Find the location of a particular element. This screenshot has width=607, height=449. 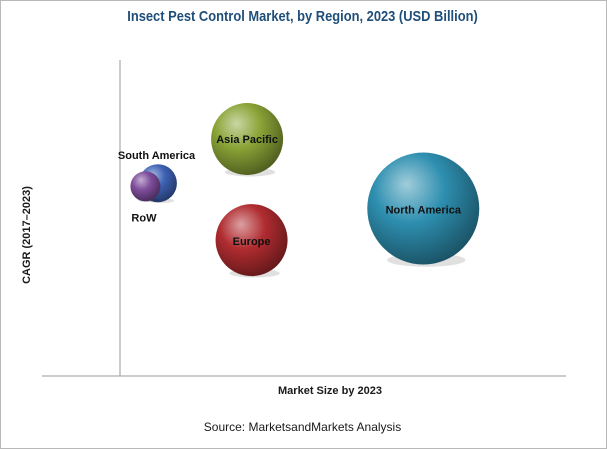

y-axis-label: CAGR (2017–2023) is located at coordinates (27, 235).